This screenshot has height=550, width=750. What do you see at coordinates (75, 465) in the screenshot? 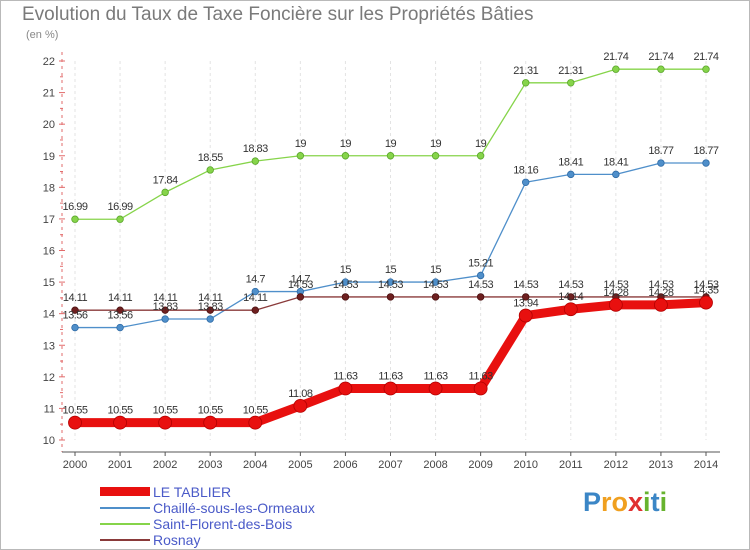
I see `x-tick-label: 2000` at bounding box center [75, 465].